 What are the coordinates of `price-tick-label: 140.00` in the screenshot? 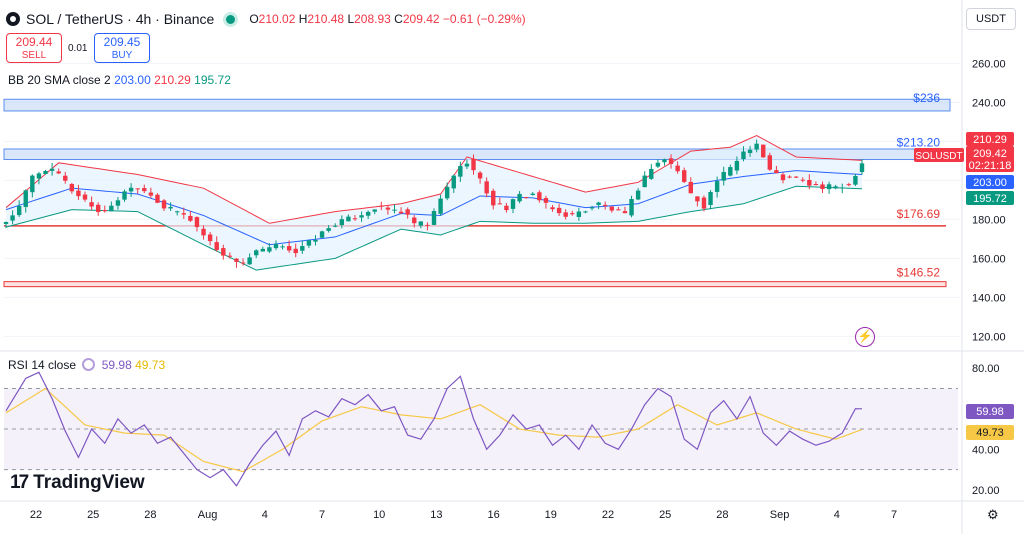 It's located at (989, 298).